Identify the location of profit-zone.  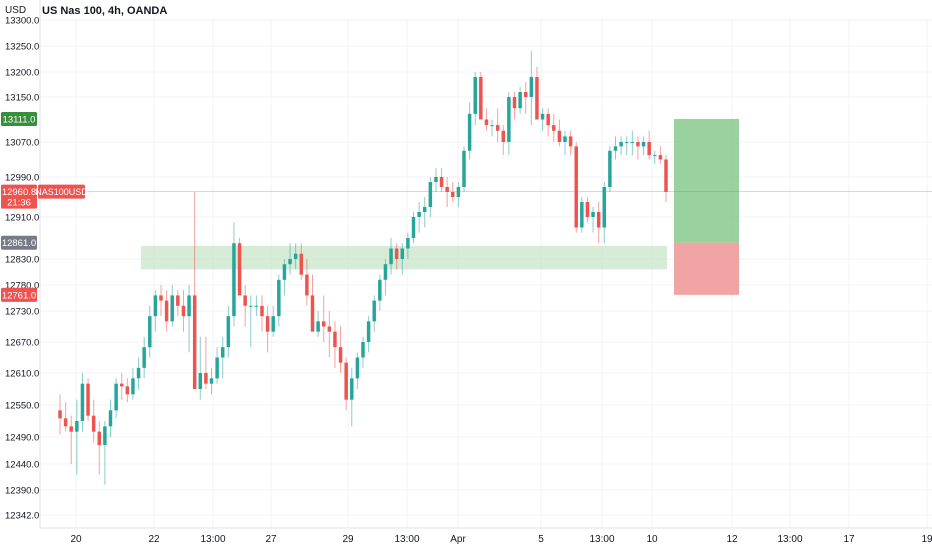
(706, 180).